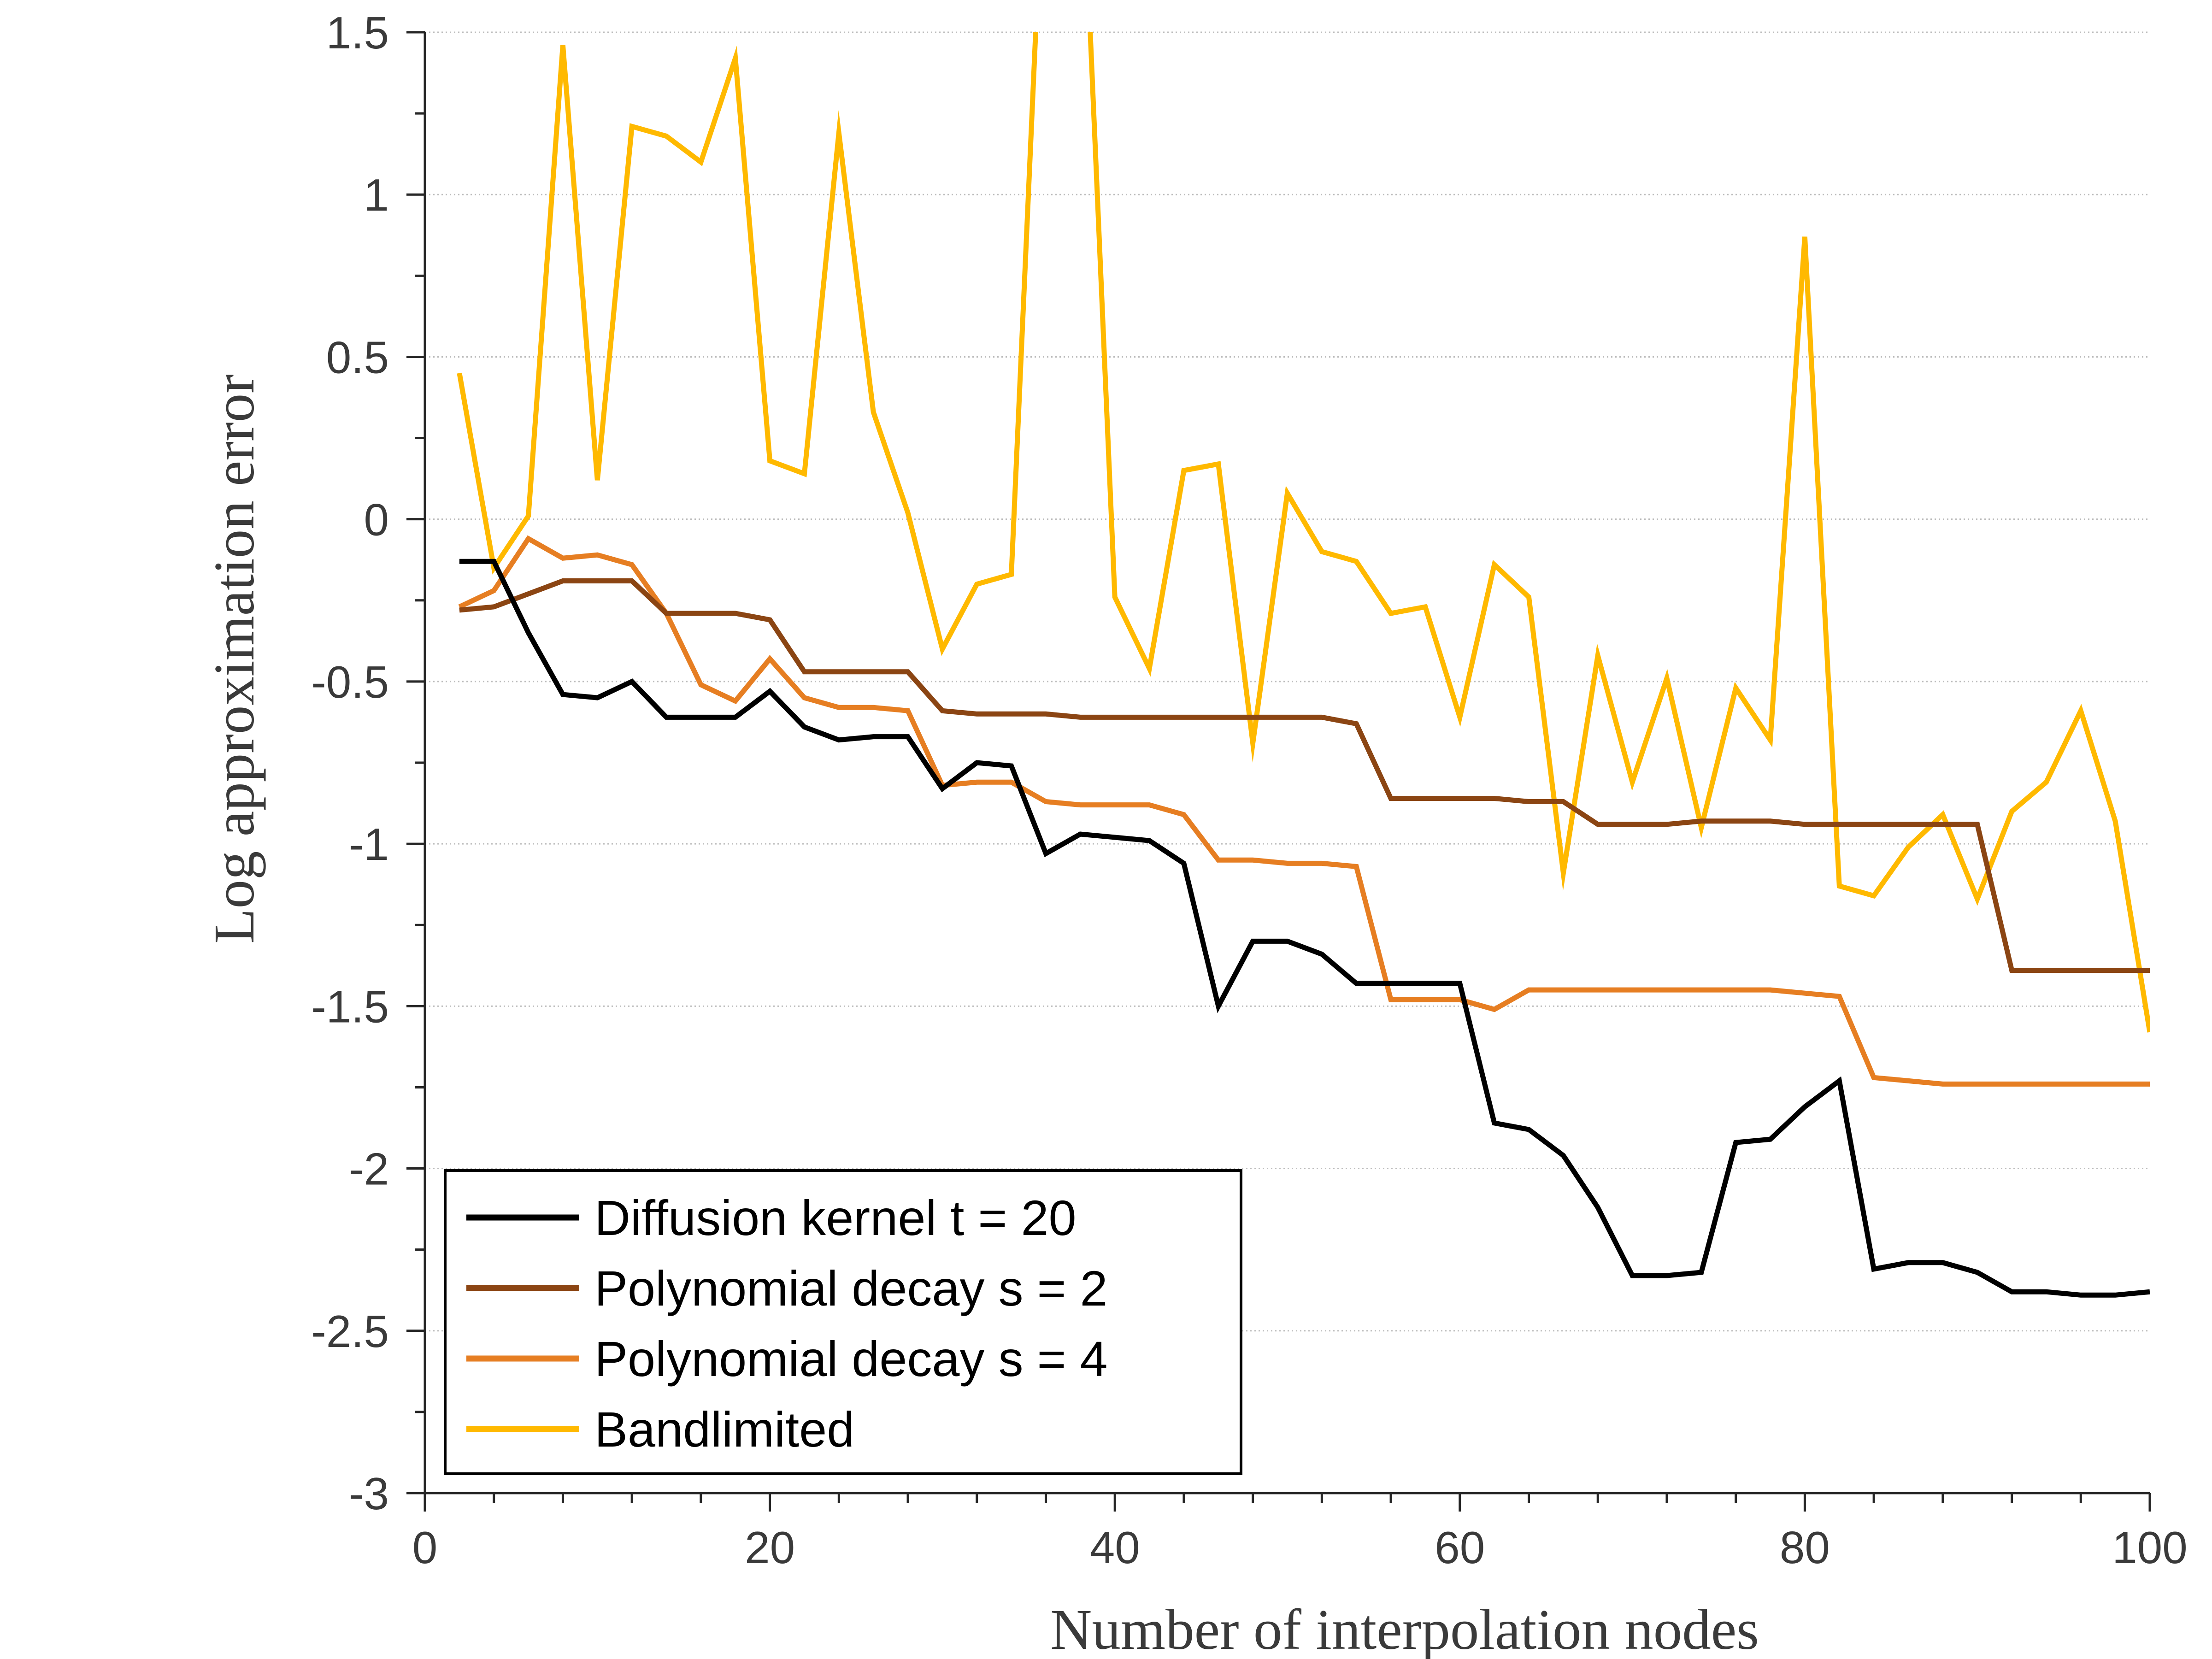  I want to click on y-tick-label: 1.5, so click(357, 32).